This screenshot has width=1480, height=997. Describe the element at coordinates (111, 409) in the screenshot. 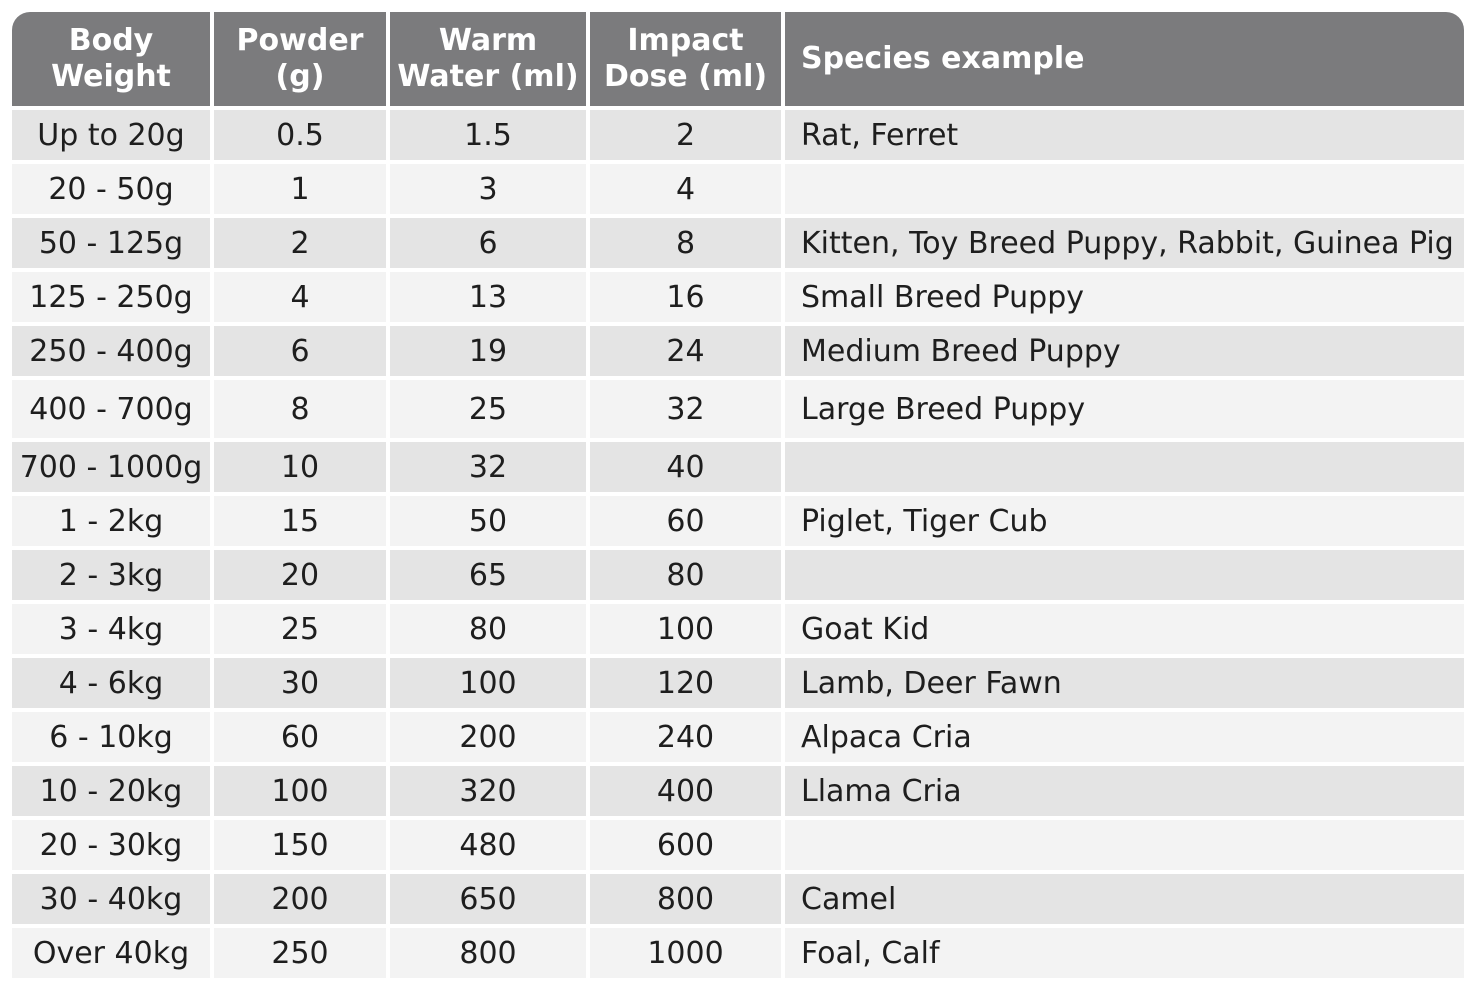

I see `cell-body-weight: 400 - 700g` at that location.